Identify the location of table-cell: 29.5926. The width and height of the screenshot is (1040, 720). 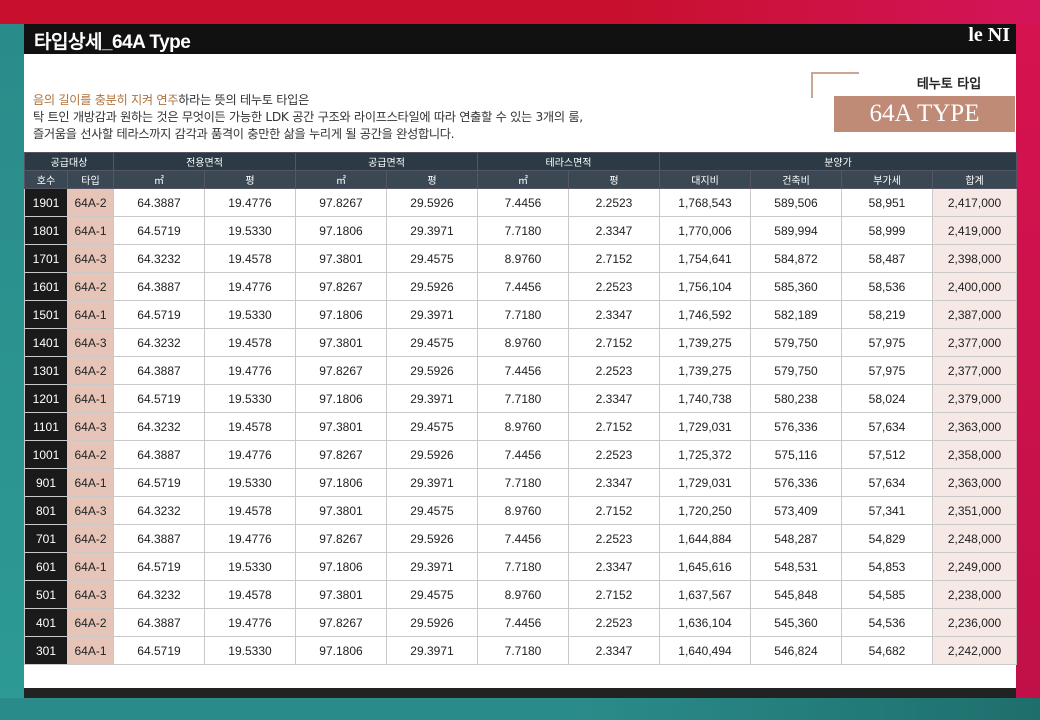
(432, 622).